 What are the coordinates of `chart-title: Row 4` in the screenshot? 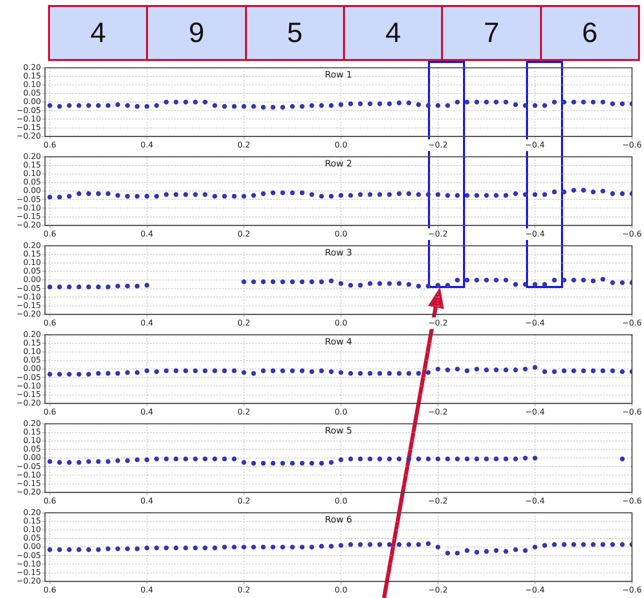 It's located at (338, 343).